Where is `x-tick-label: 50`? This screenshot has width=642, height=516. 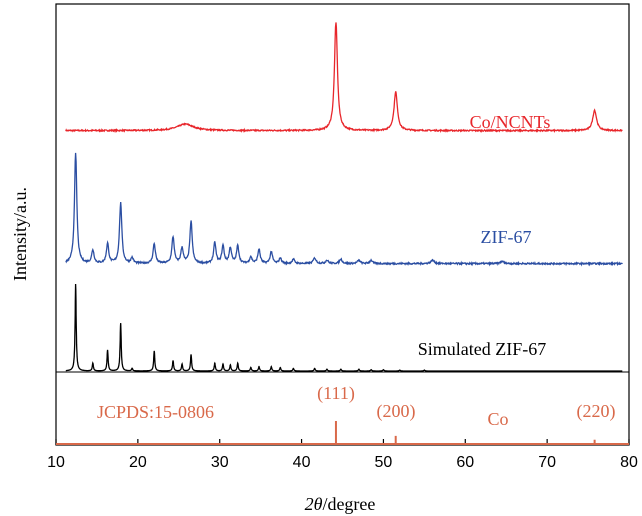
x-tick-label: 50 is located at coordinates (384, 462).